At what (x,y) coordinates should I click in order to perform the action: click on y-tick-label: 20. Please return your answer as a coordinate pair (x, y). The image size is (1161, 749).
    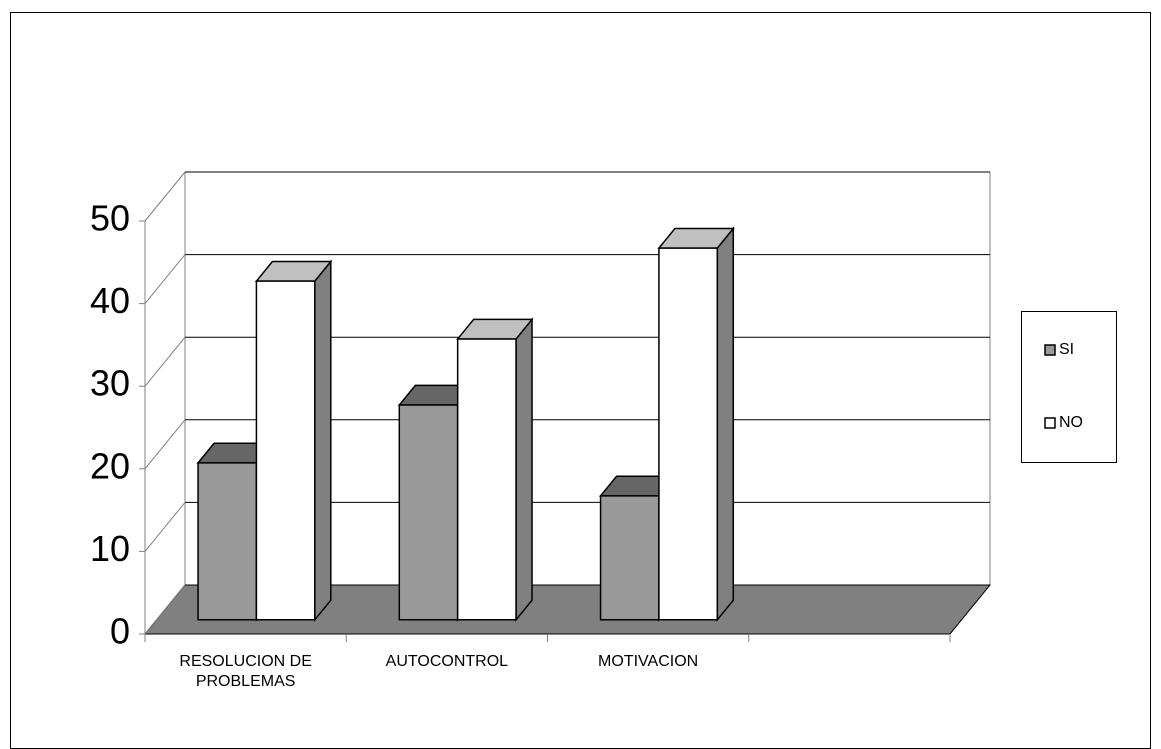
    Looking at the image, I should click on (110, 465).